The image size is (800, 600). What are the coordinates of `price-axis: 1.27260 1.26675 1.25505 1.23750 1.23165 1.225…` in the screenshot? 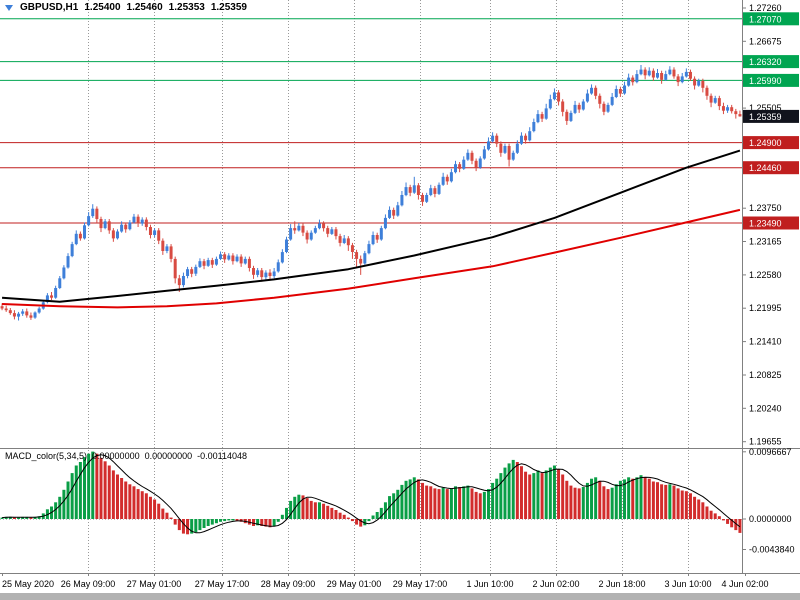 It's located at (762, 225).